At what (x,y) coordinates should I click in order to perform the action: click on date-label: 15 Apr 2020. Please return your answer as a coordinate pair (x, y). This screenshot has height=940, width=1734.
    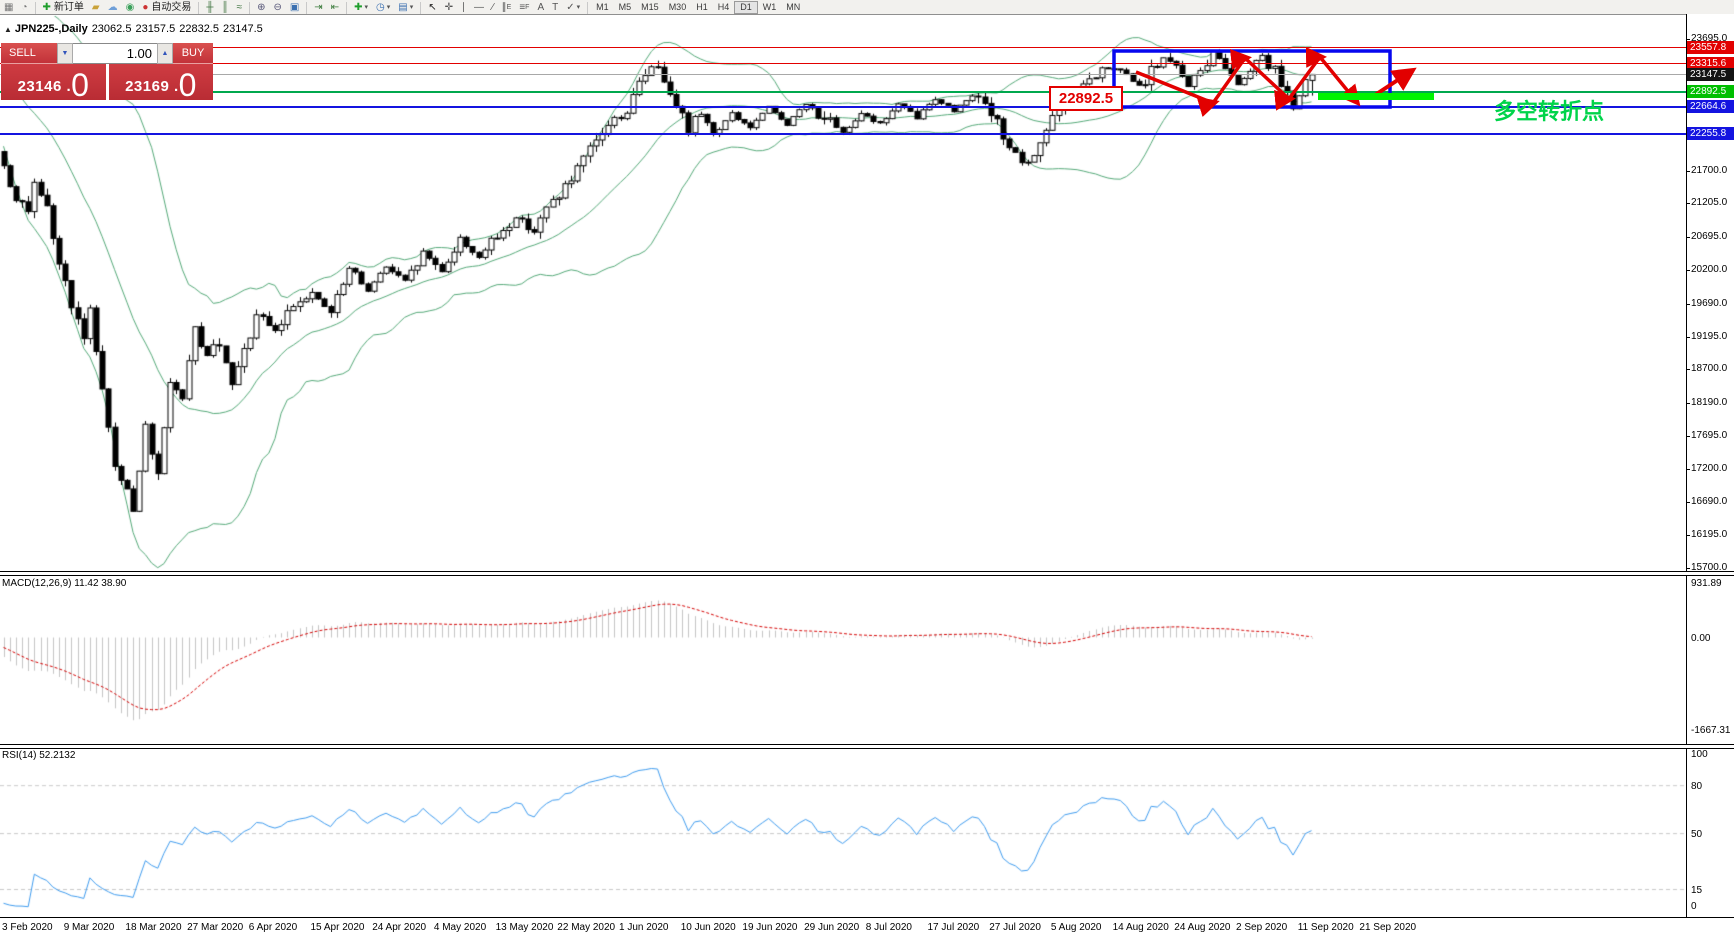
    Looking at the image, I should click on (337, 927).